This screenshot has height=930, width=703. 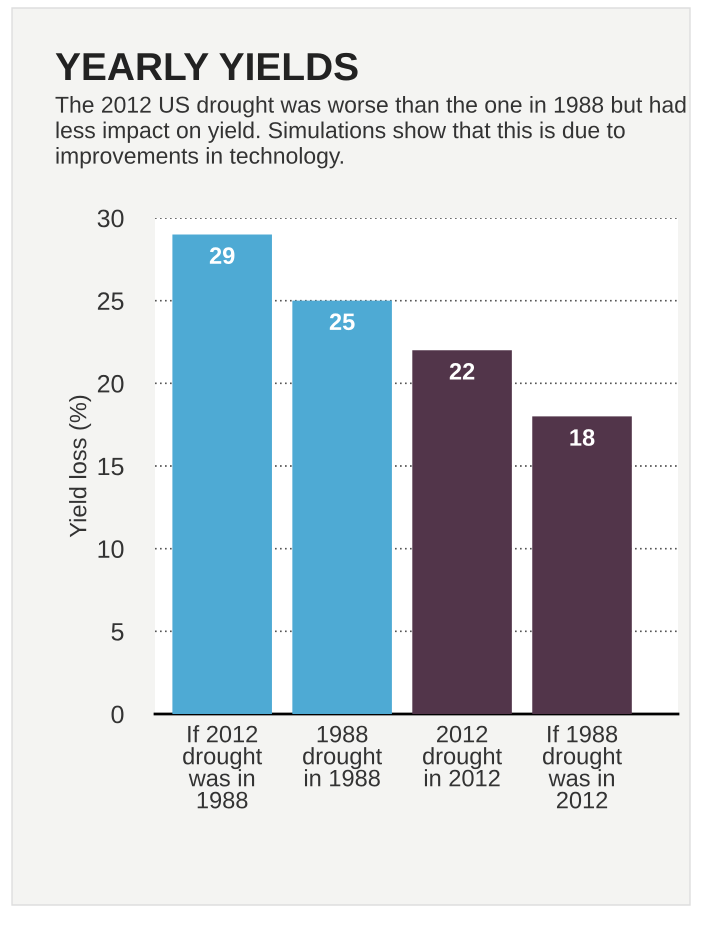 What do you see at coordinates (342, 321) in the screenshot?
I see `data-label: 25` at bounding box center [342, 321].